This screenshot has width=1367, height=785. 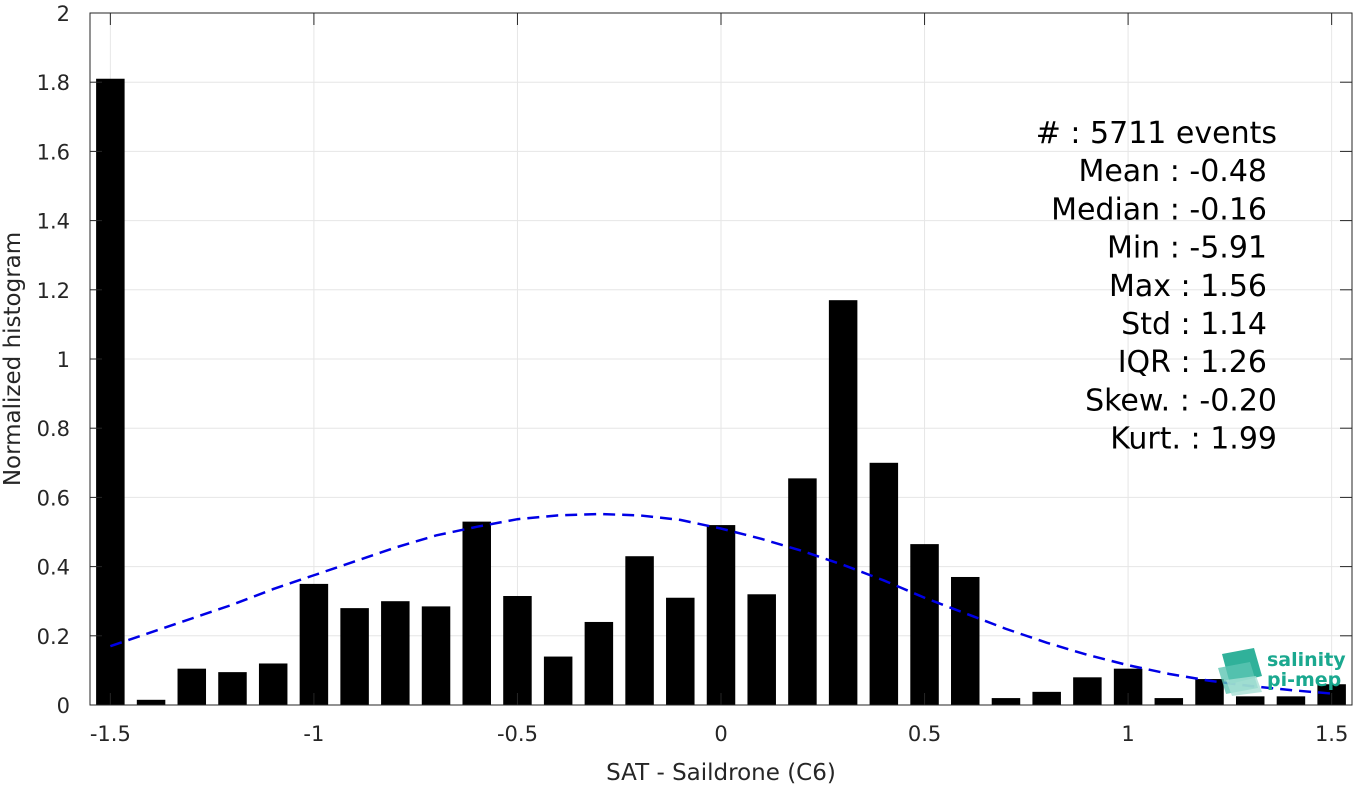 What do you see at coordinates (1192, 362) in the screenshot?
I see `stat-line: IQR : 1.26` at bounding box center [1192, 362].